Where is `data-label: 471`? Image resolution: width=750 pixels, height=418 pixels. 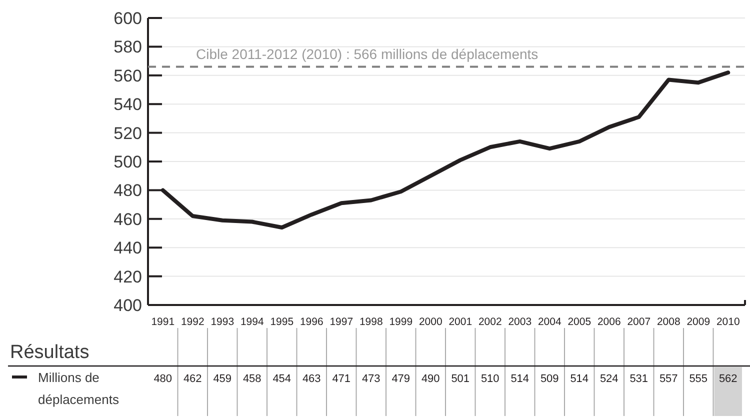
data-label: 471 is located at coordinates (341, 378).